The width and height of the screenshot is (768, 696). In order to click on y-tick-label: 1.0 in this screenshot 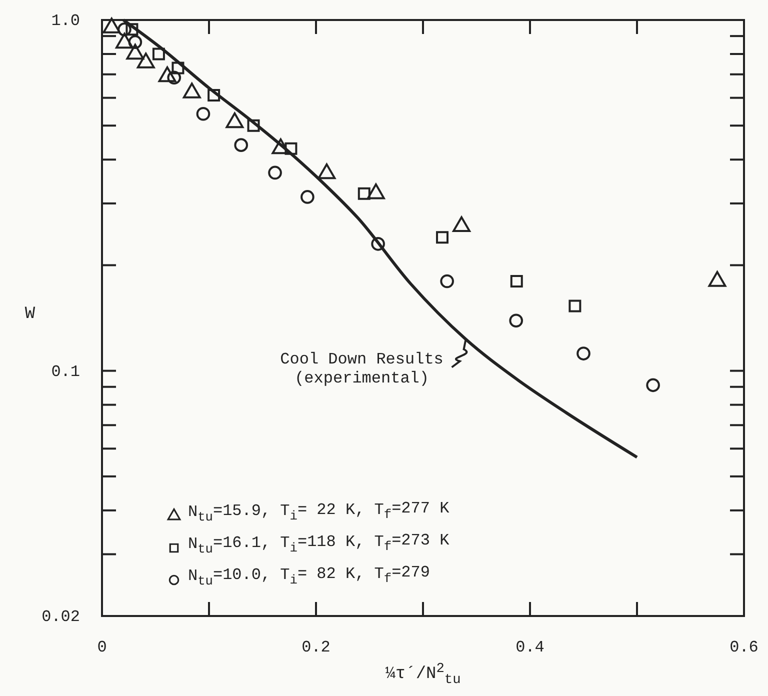, I will do `click(65, 21)`.